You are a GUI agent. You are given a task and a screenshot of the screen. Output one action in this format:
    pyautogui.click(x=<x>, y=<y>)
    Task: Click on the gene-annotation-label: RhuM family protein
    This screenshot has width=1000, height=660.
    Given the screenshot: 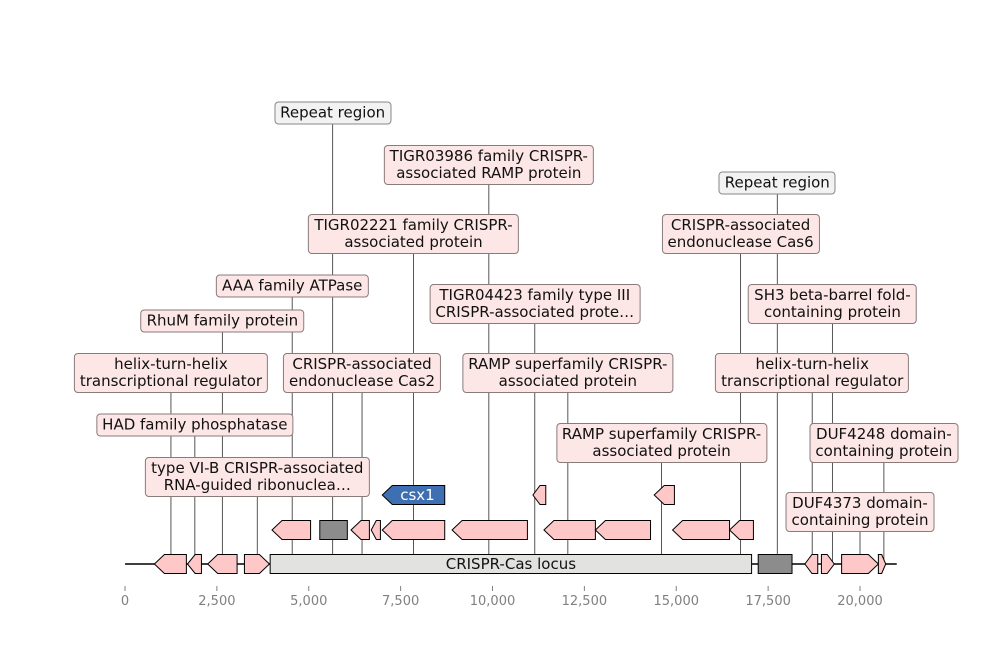 What is the action you would take?
    pyautogui.click(x=222, y=321)
    